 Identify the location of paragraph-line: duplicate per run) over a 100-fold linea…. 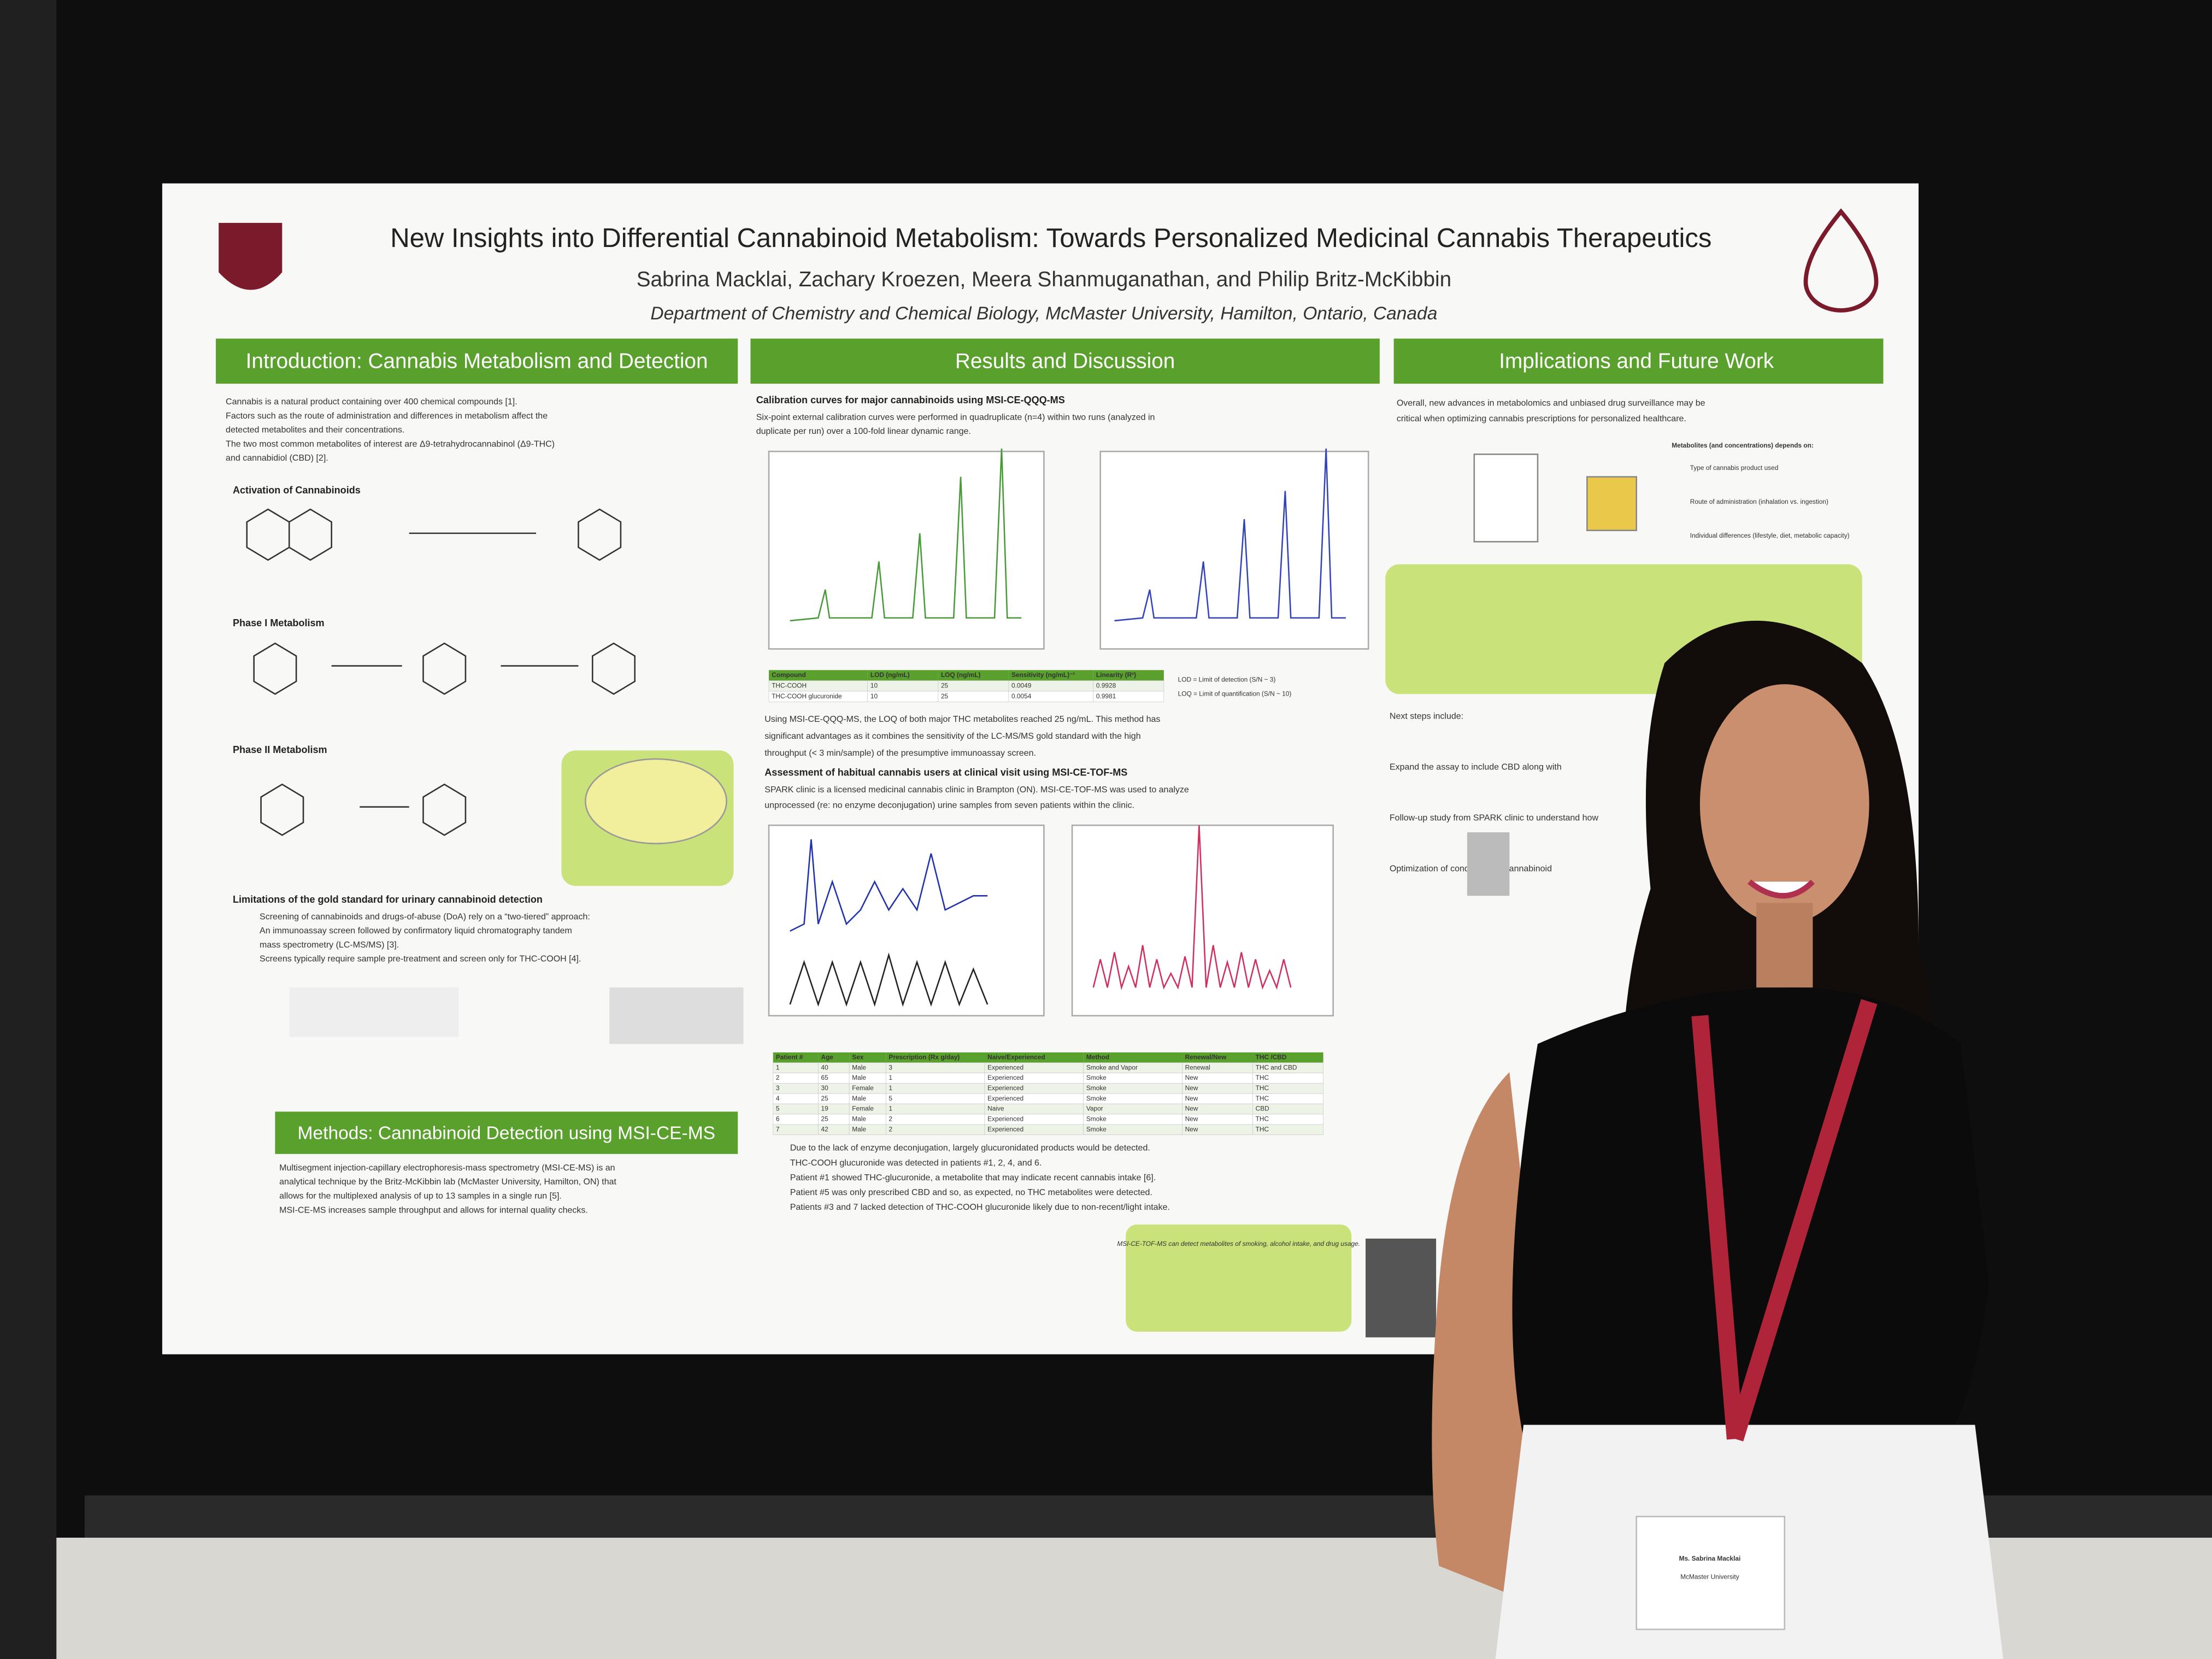
(863, 431).